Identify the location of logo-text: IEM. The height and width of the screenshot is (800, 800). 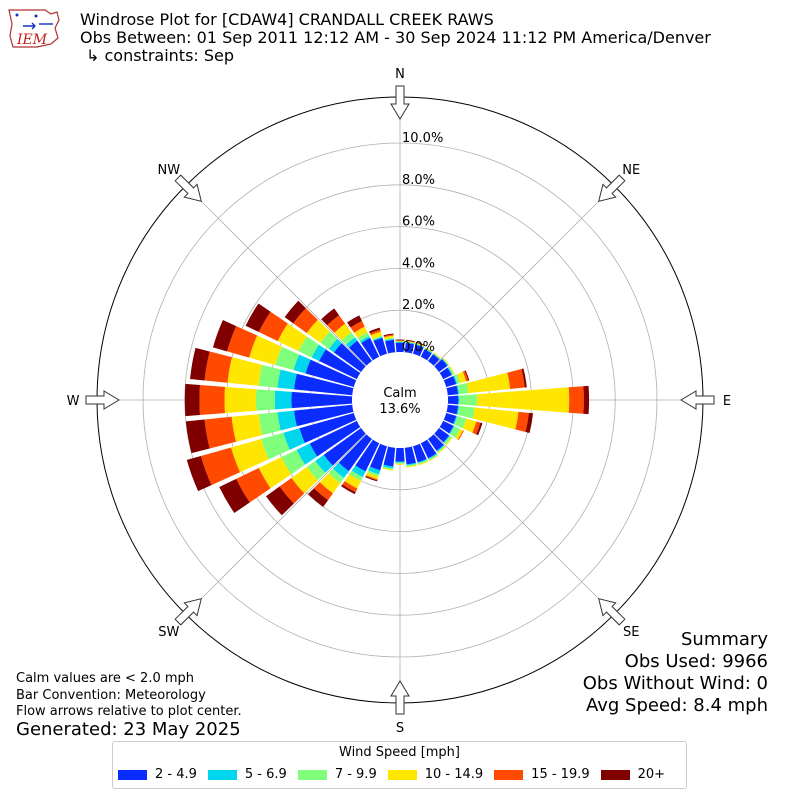
(32, 40).